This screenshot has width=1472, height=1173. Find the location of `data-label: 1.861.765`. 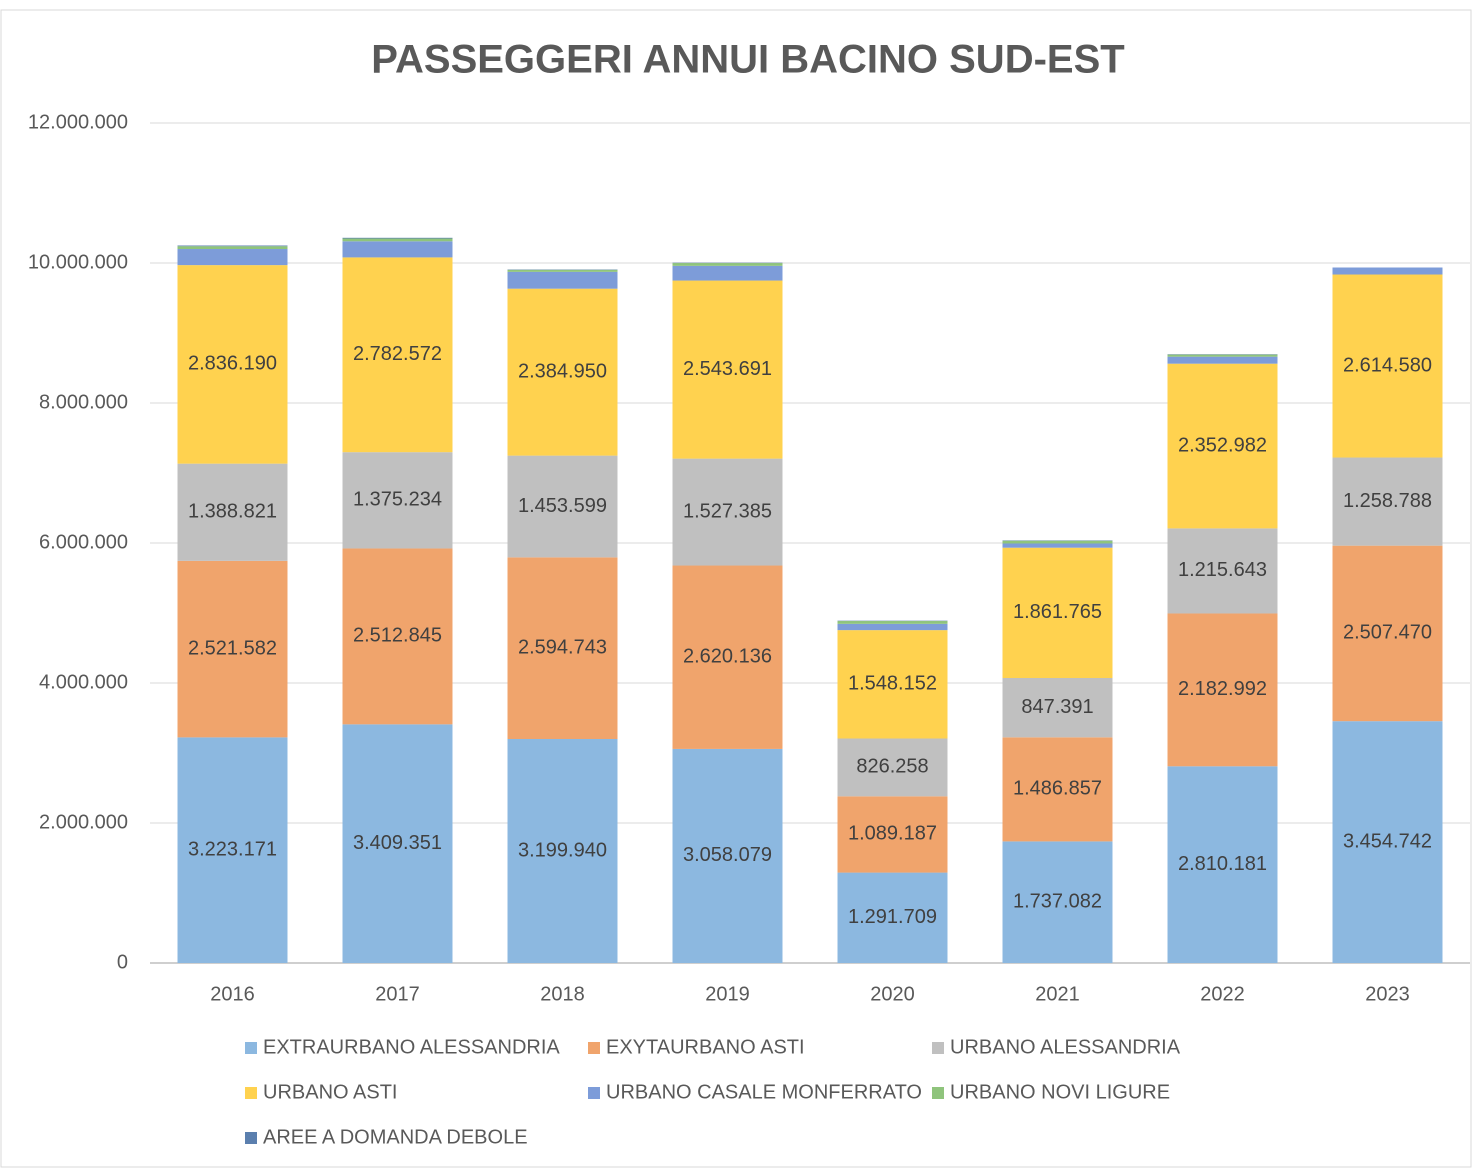

data-label: 1.861.765 is located at coordinates (1057, 612).